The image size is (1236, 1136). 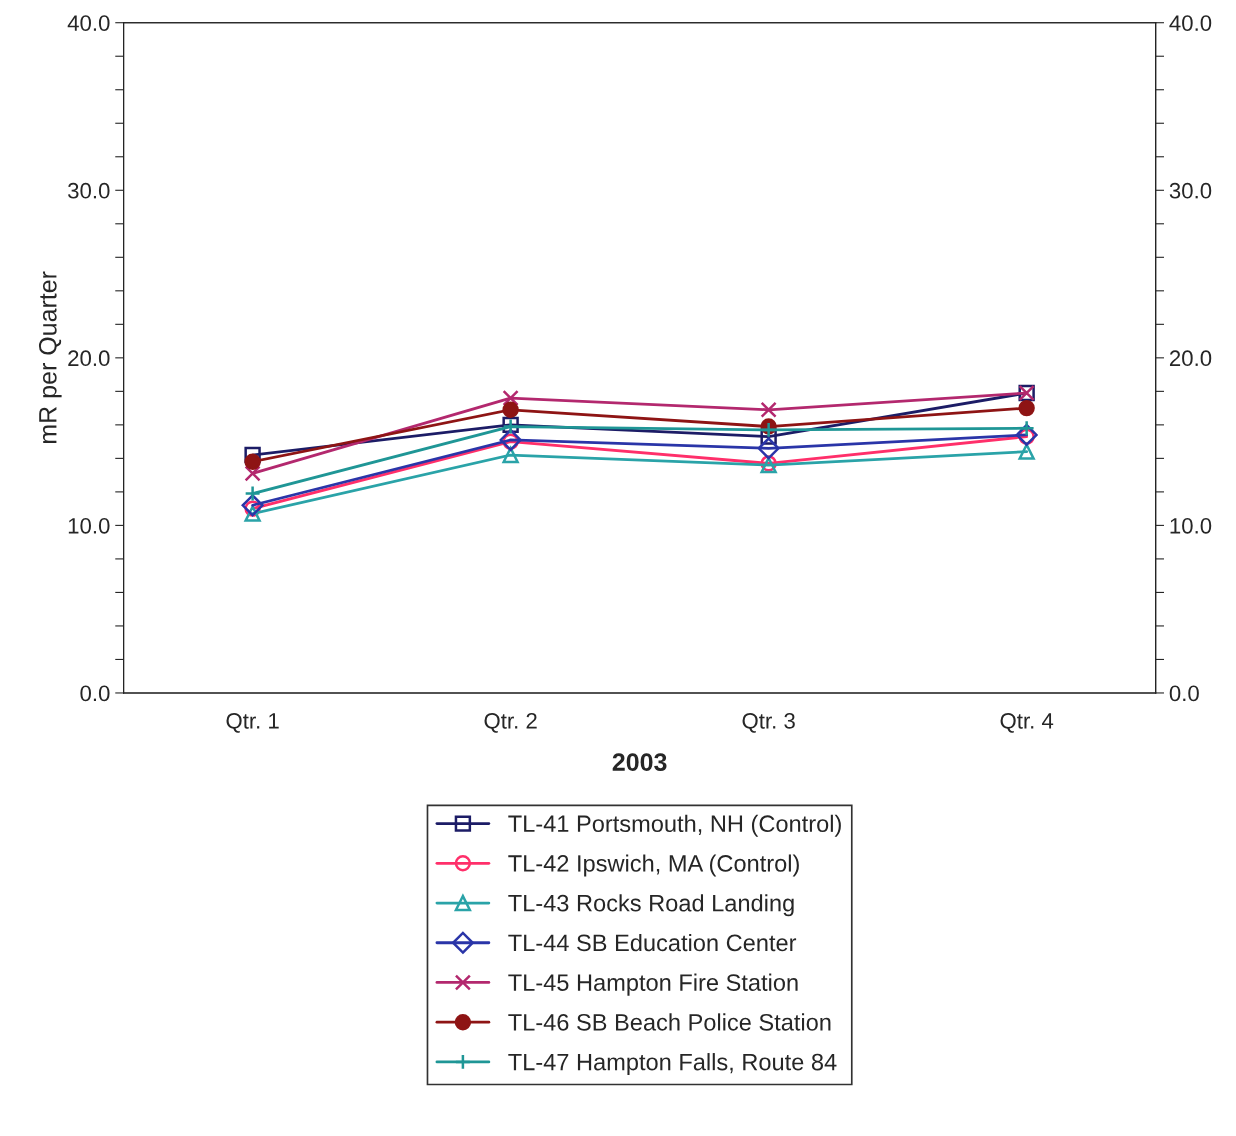 What do you see at coordinates (510, 722) in the screenshot?
I see `x-tick-label: Qtr. 2` at bounding box center [510, 722].